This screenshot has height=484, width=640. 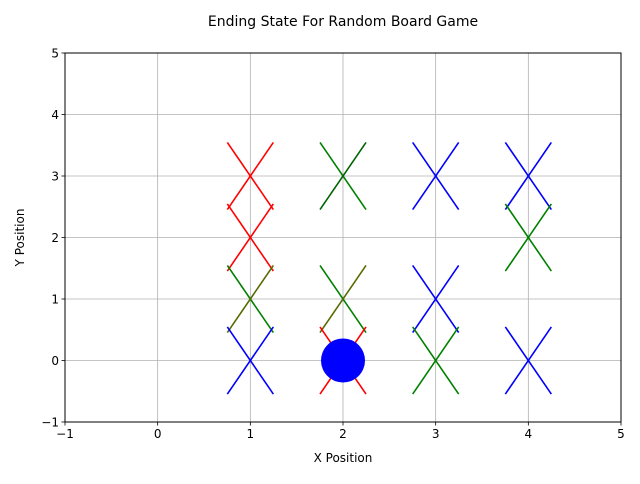 I want to click on x-tick-label: −1, so click(x=65, y=434).